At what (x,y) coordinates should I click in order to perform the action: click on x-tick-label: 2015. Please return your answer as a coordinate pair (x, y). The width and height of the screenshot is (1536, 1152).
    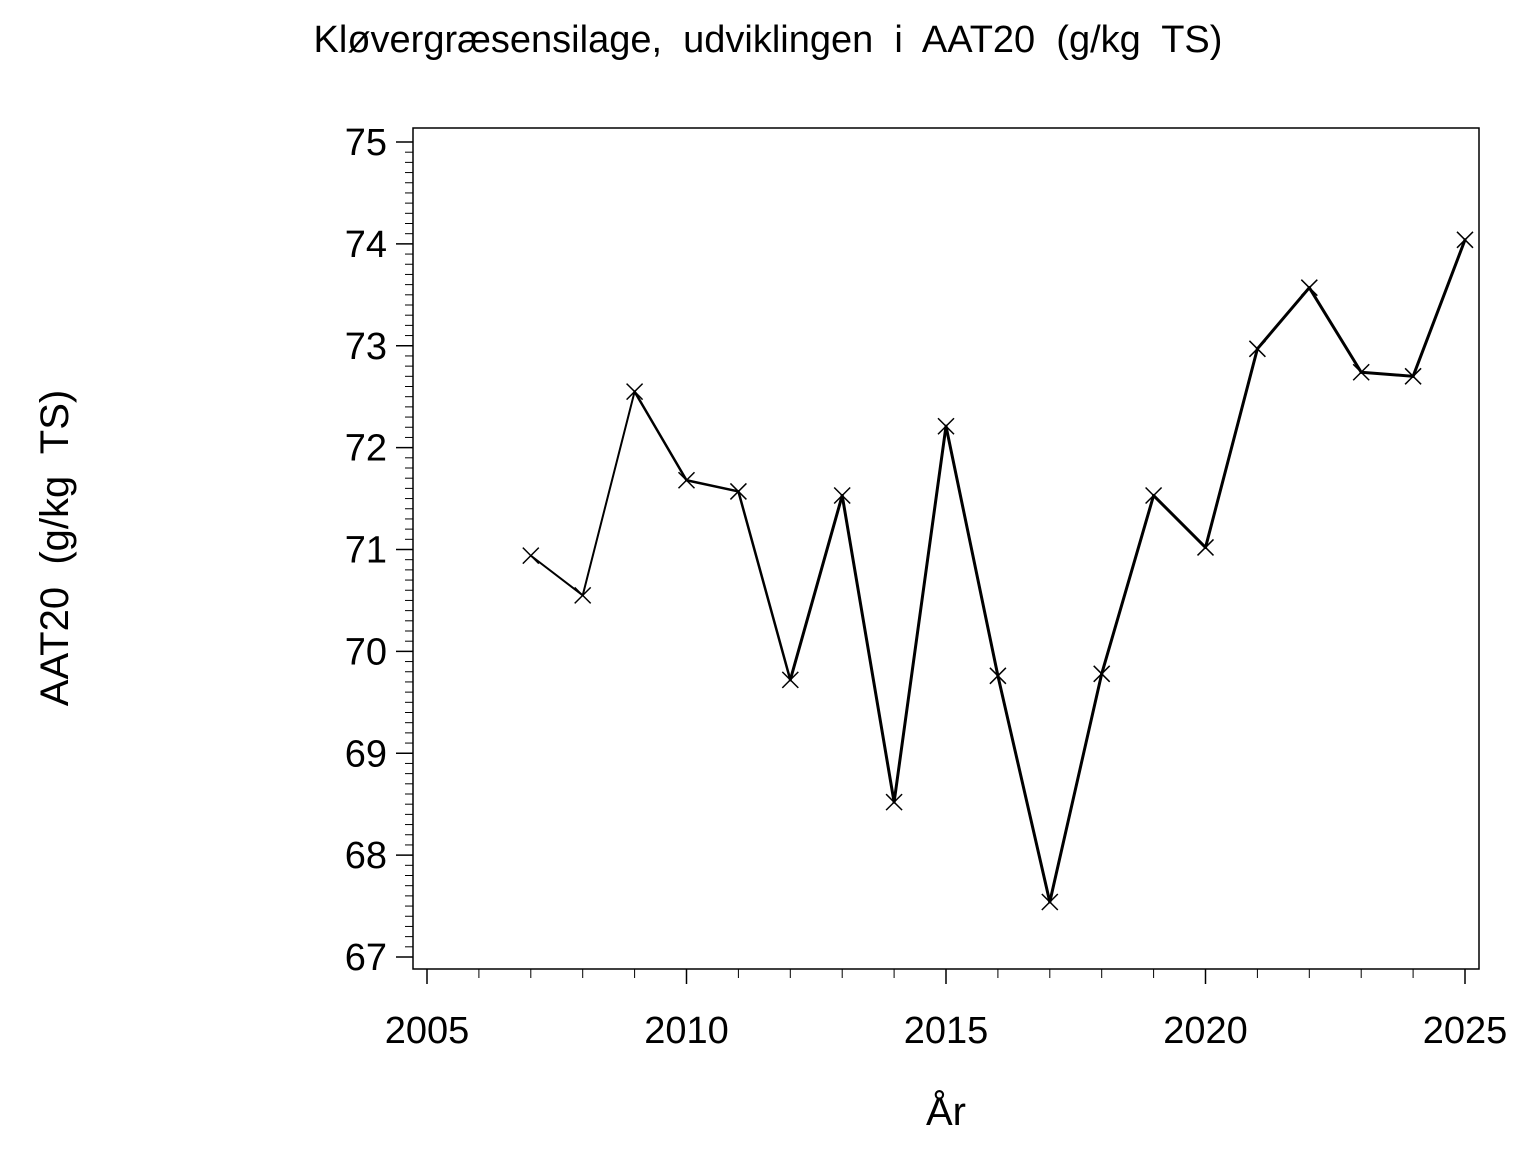
    Looking at the image, I should click on (946, 1031).